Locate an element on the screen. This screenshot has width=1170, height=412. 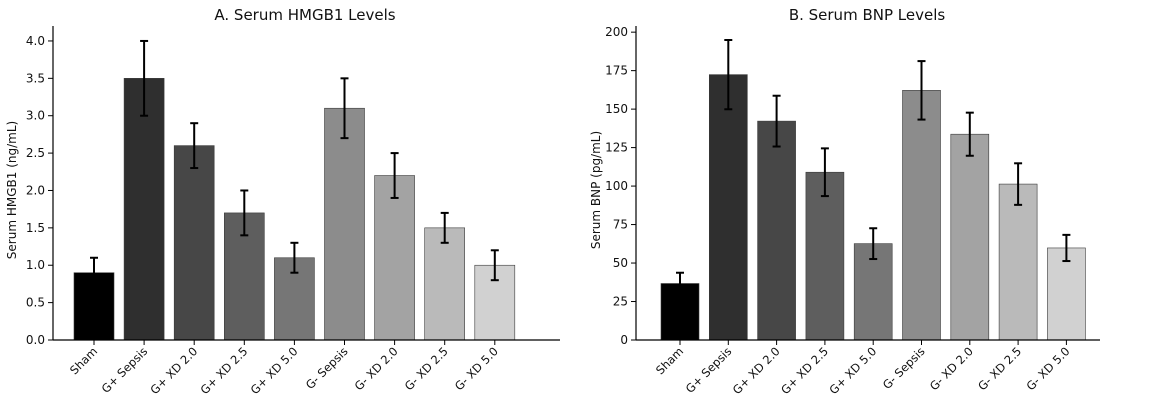
chart-b-x-tick-label: Sham is located at coordinates (669, 360).